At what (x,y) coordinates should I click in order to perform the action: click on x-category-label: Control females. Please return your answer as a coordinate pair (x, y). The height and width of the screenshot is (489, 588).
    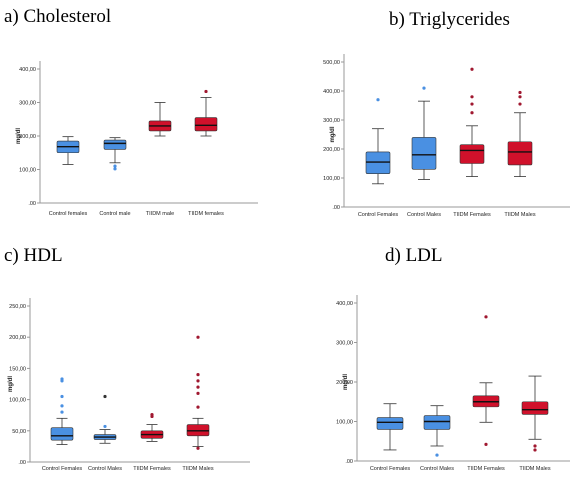
    Looking at the image, I should click on (68, 214).